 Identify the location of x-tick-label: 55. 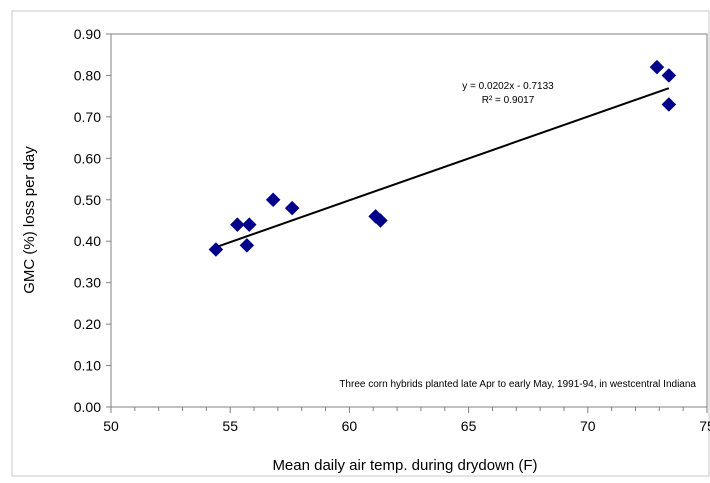
(230, 426).